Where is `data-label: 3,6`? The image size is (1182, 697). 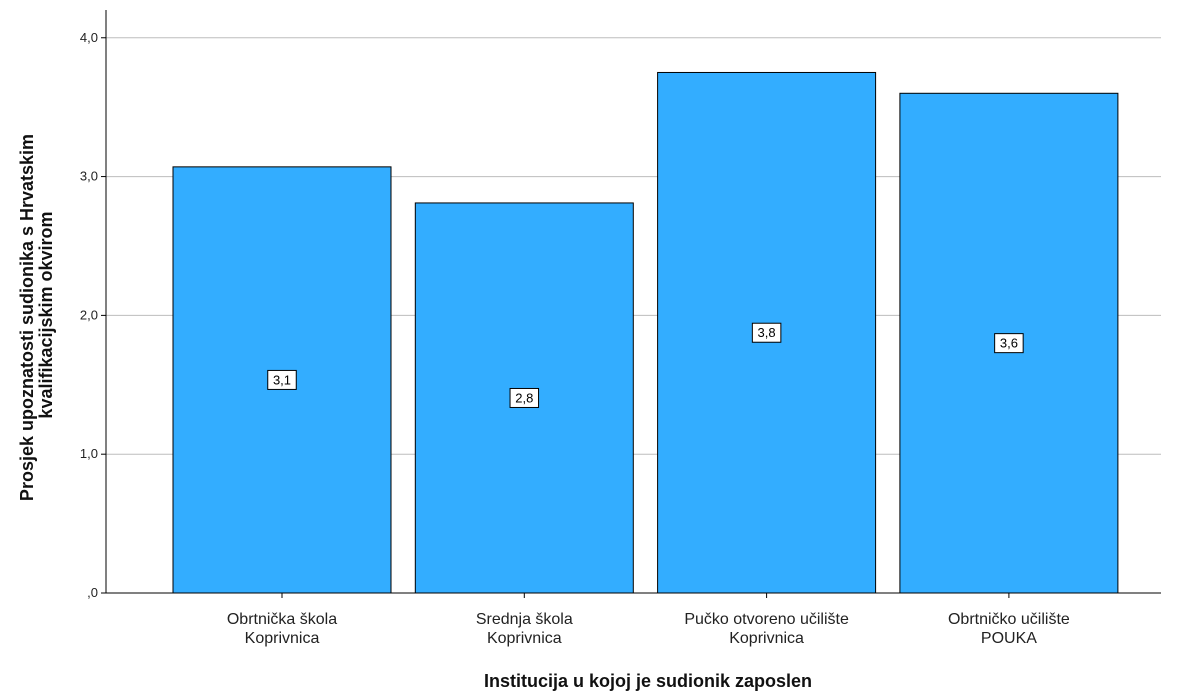 data-label: 3,6 is located at coordinates (1009, 343).